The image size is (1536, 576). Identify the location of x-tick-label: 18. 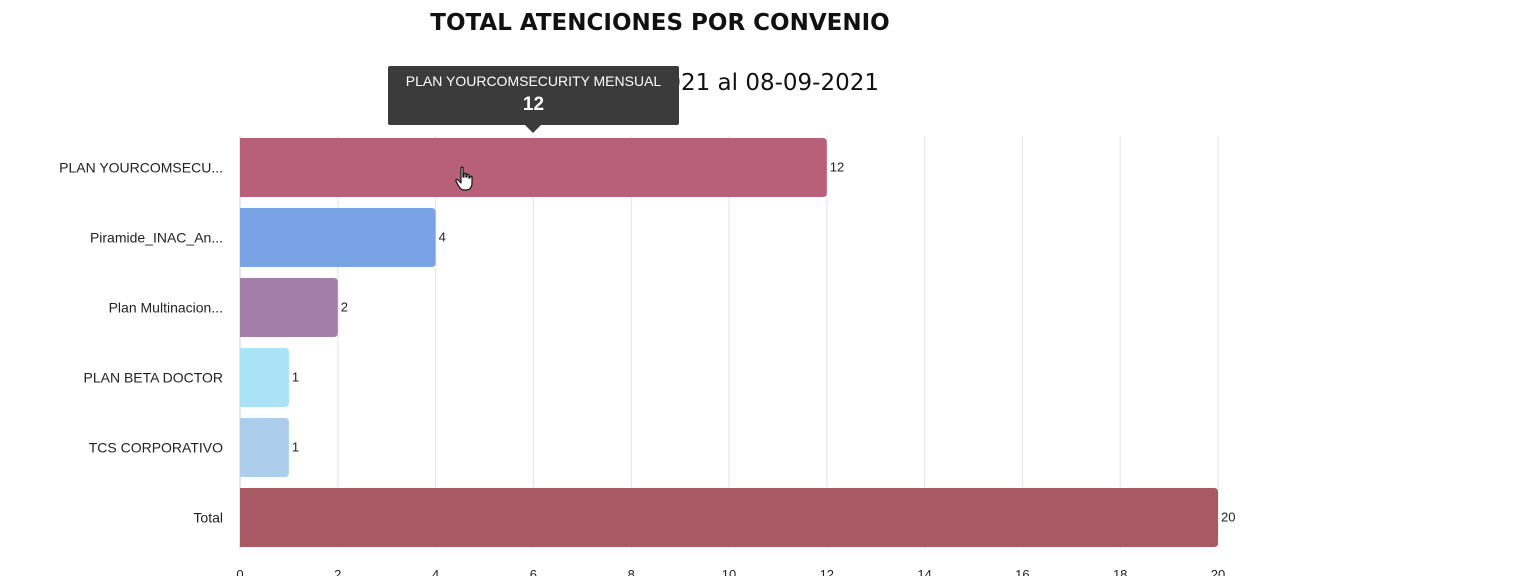
(1120, 571).